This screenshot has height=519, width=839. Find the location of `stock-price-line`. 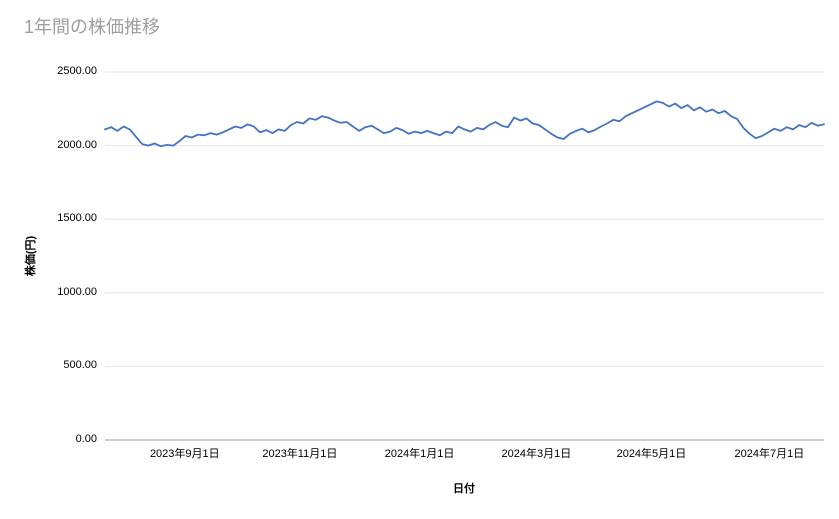

stock-price-line is located at coordinates (464, 124).